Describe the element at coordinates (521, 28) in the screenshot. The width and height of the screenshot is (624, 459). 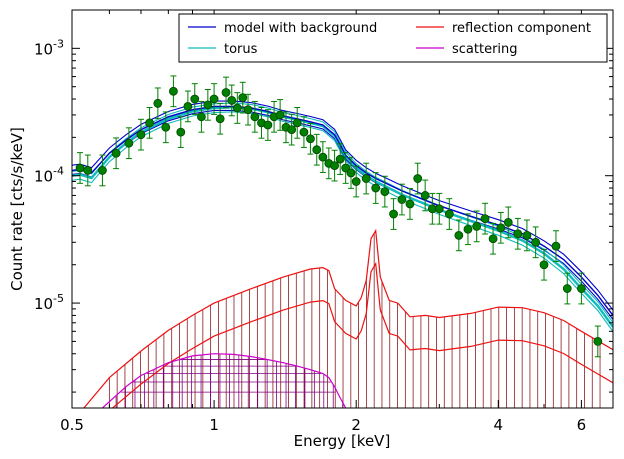
I see `legend-label-reflection: reflection component` at that location.